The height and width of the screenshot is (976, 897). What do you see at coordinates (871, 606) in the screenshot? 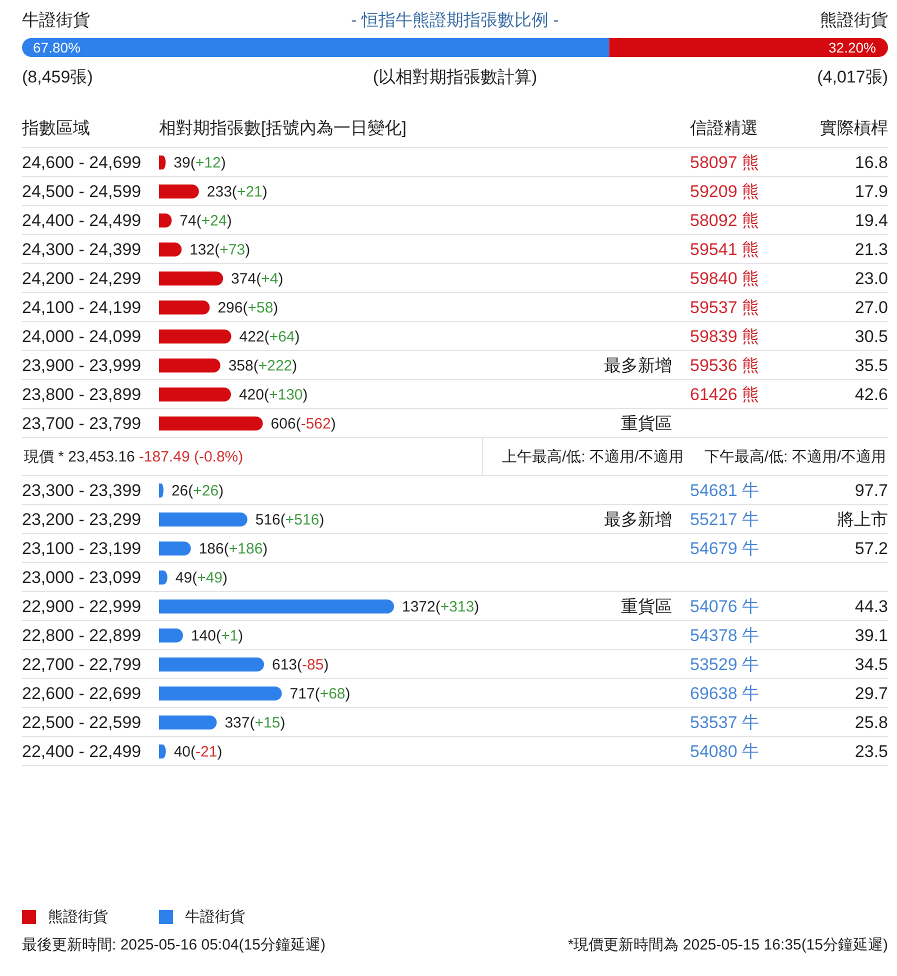
I see `cell: 44.3` at bounding box center [871, 606].